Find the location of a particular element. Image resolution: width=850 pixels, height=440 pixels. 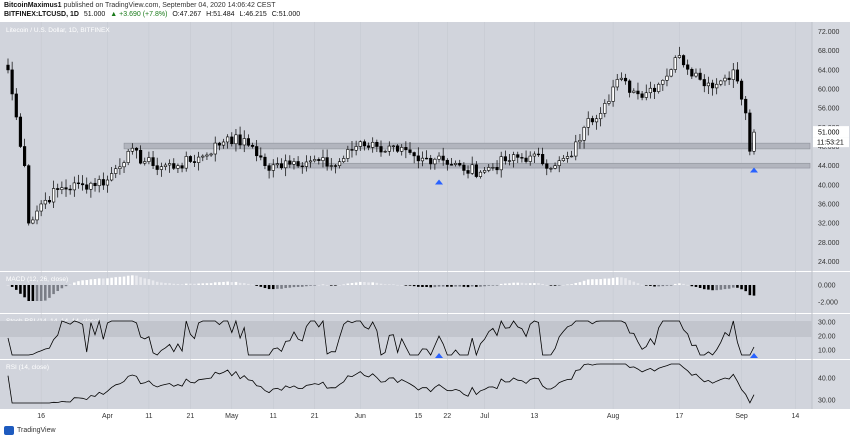

open-value: O:47.267 is located at coordinates (187, 14).